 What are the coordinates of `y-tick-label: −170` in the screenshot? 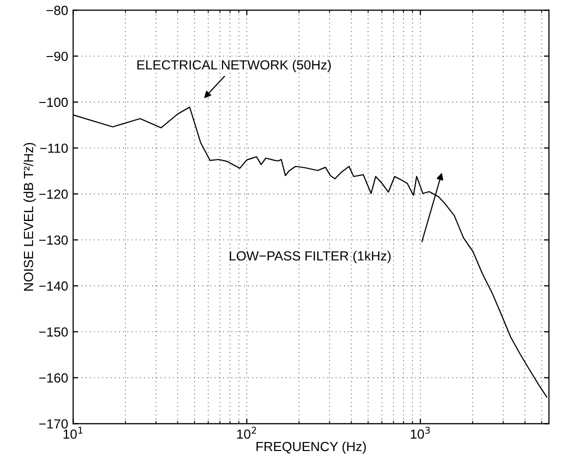 It's located at (53, 424).